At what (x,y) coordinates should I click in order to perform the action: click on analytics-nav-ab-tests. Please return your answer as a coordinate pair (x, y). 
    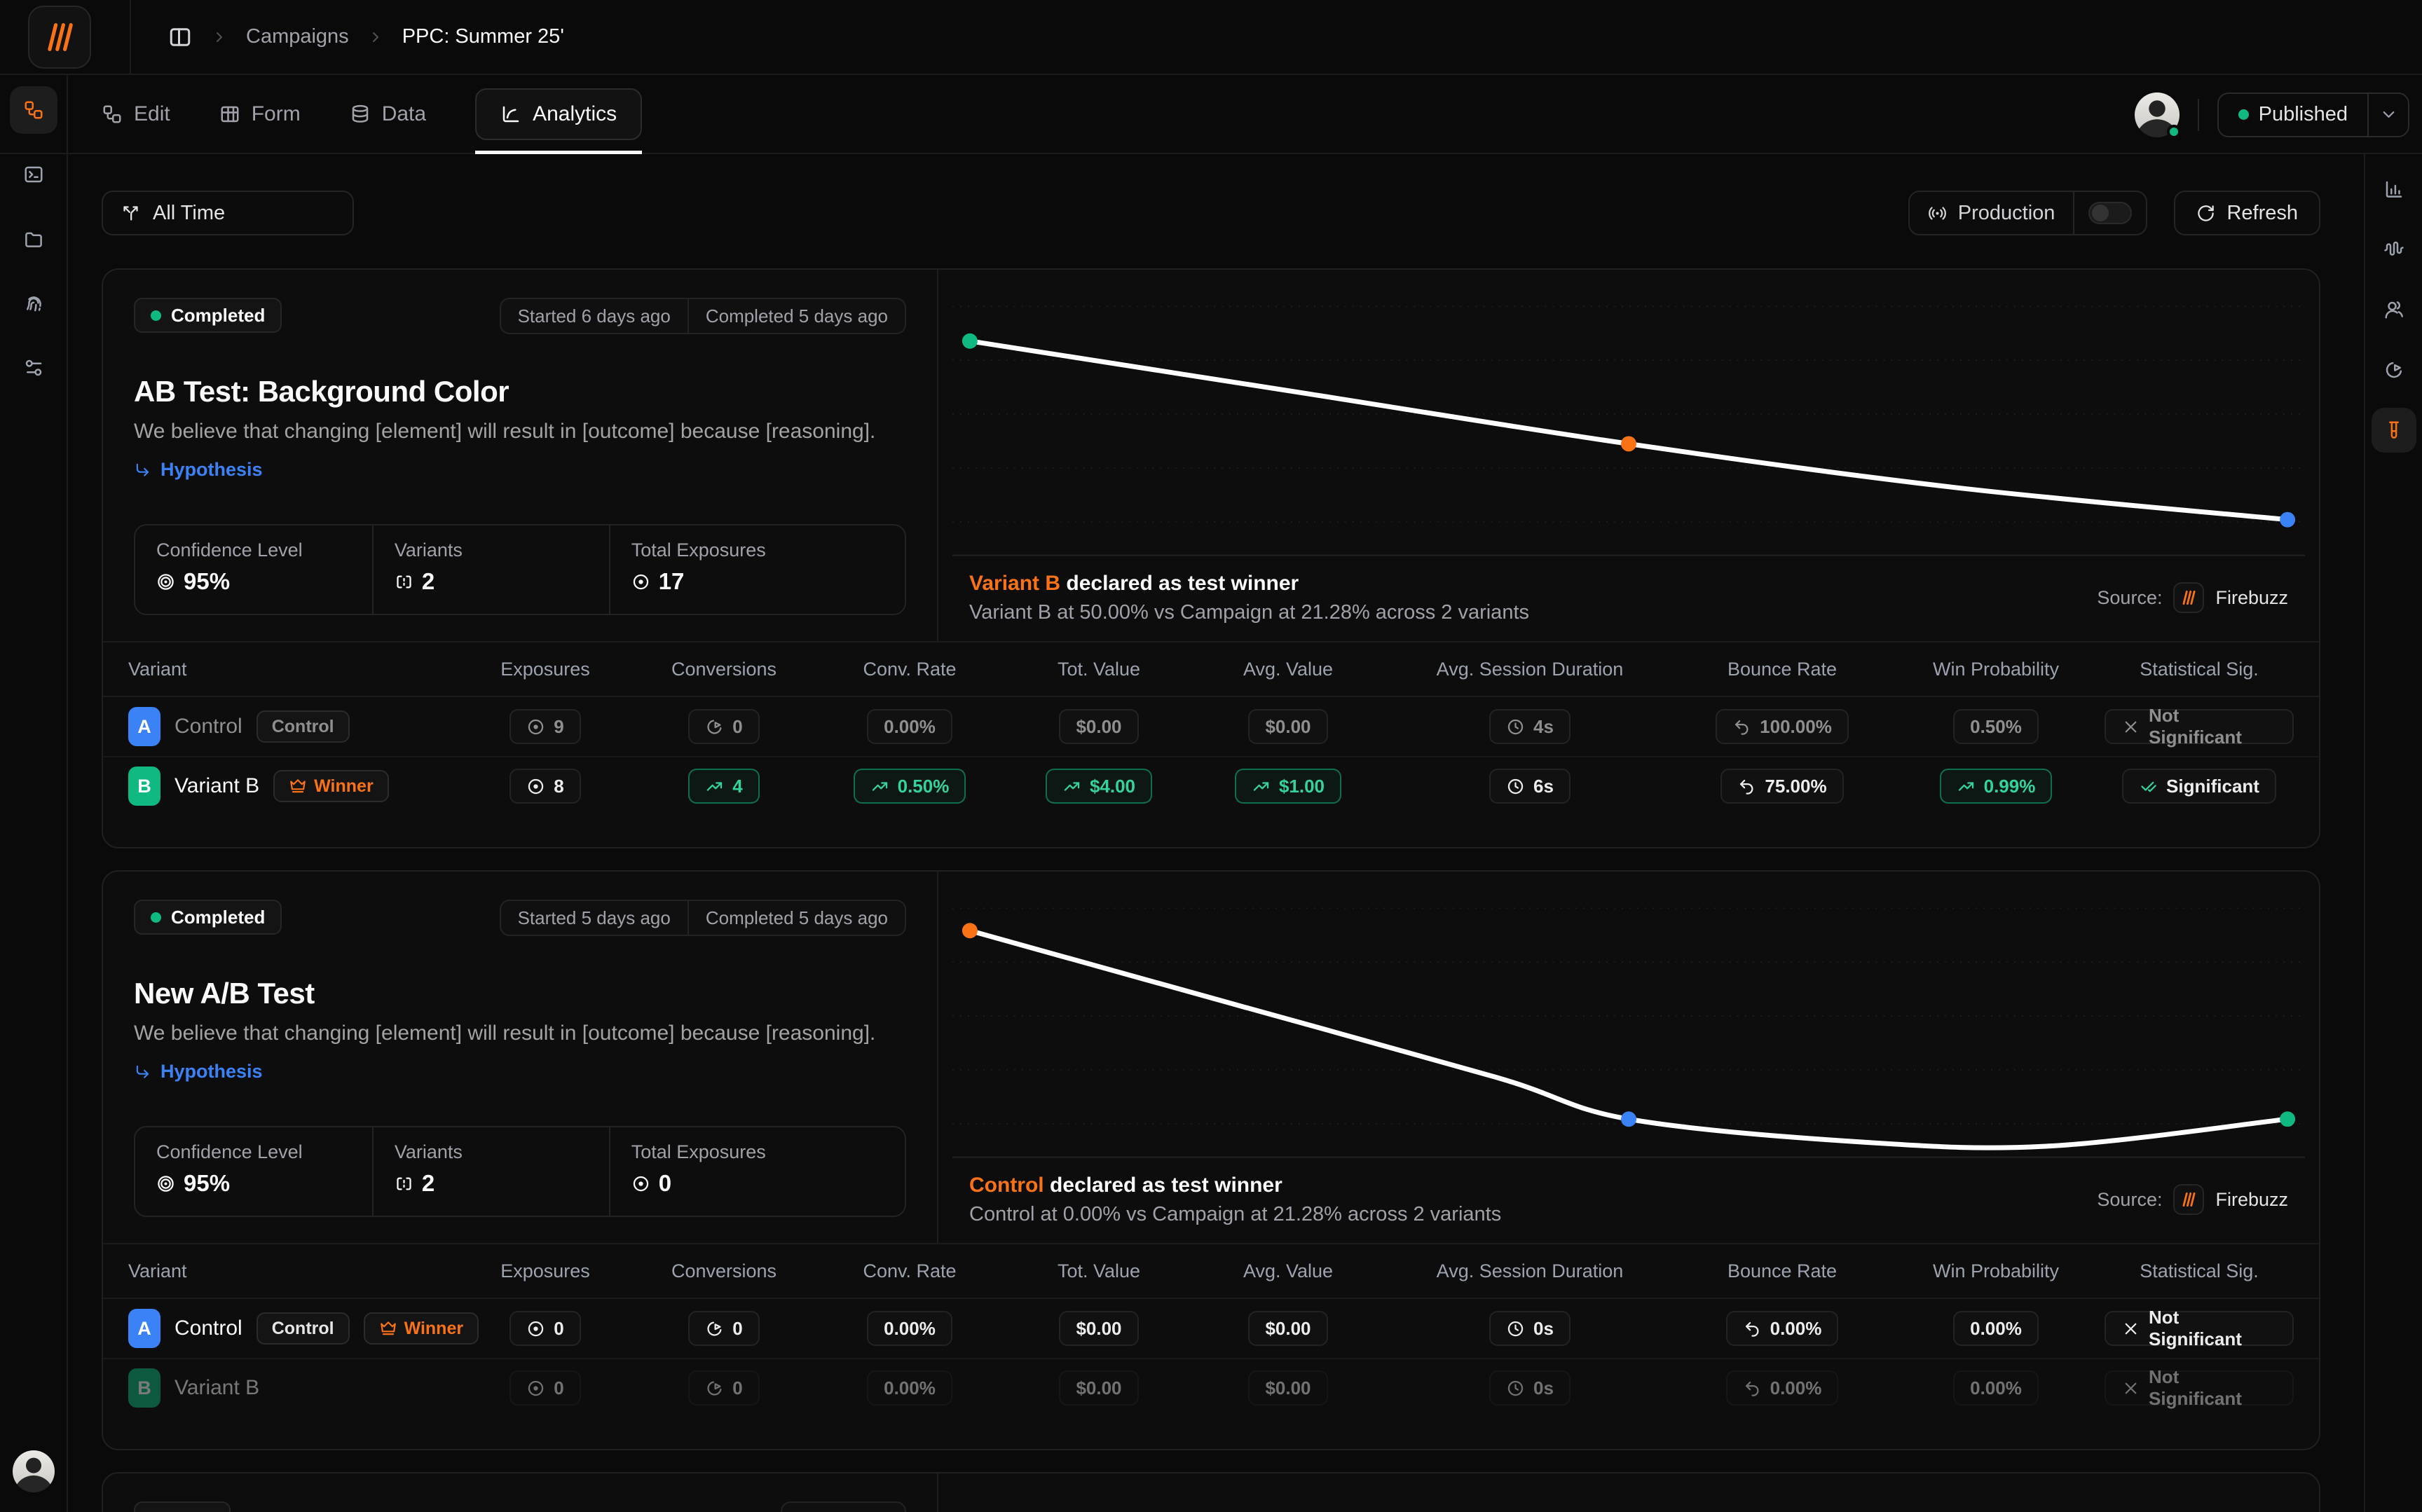
    Looking at the image, I should click on (2393, 430).